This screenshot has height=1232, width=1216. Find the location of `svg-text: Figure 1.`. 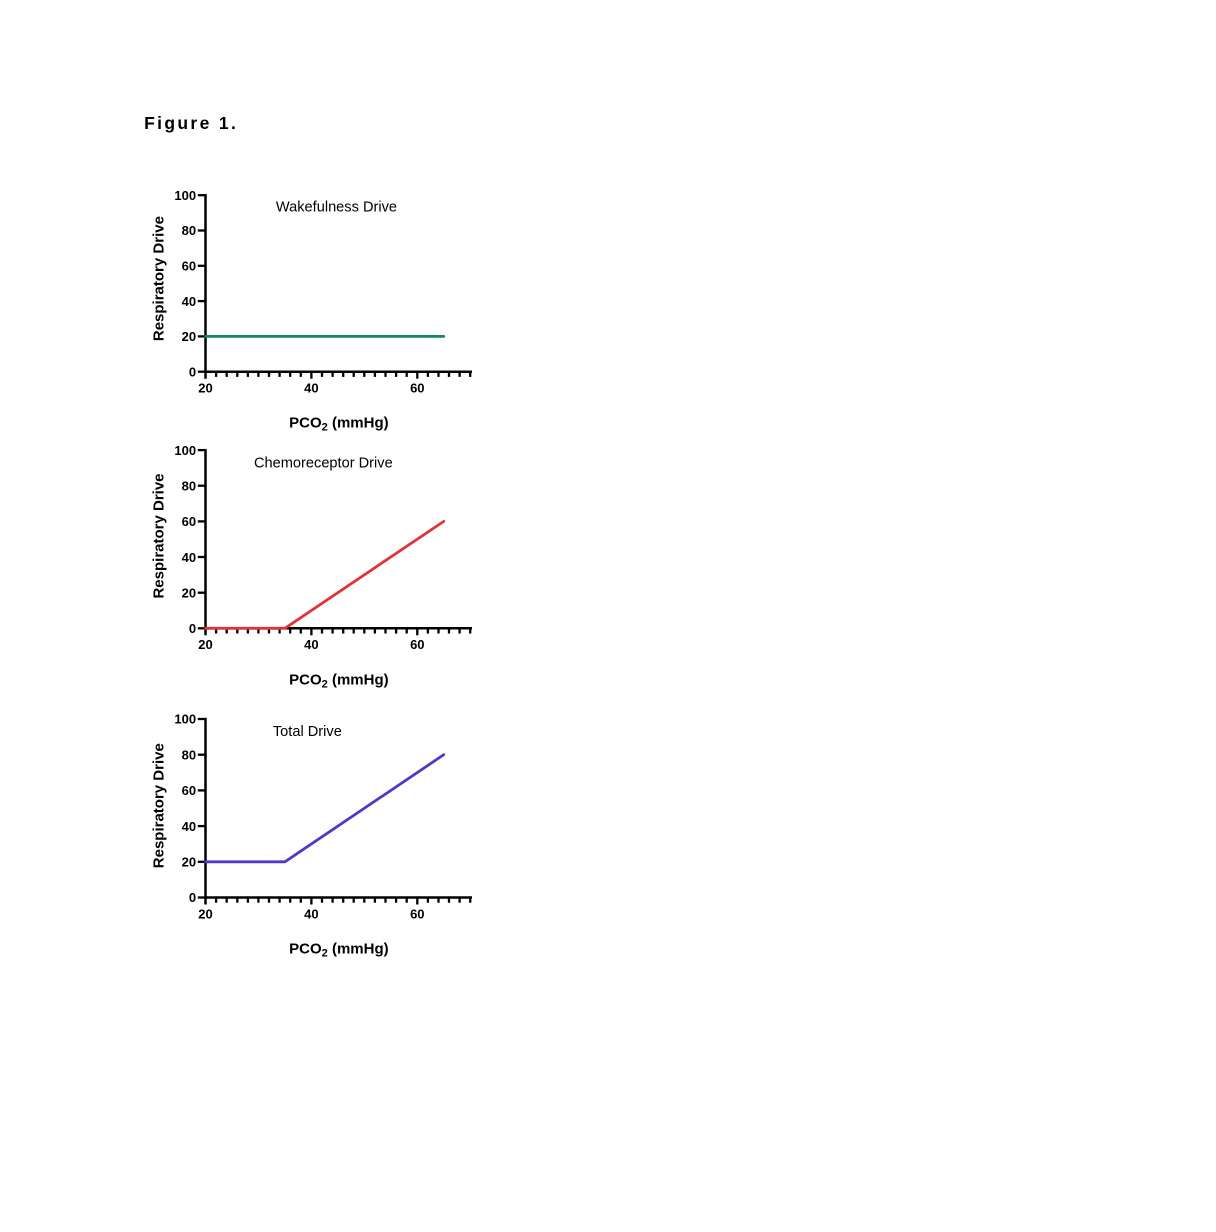

svg-text: Figure 1. is located at coordinates (191, 123).